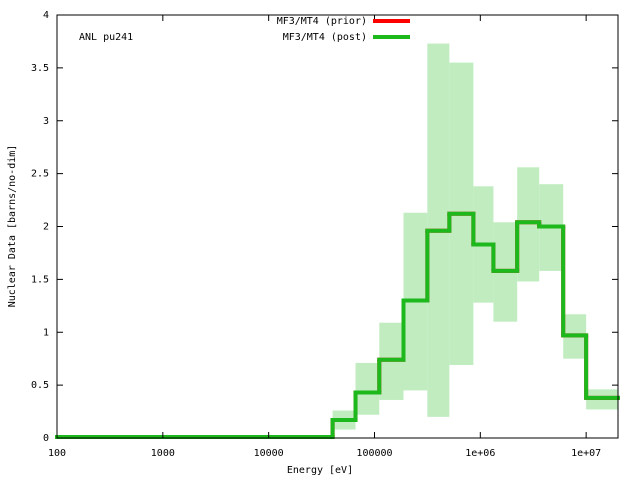 The height and width of the screenshot is (480, 640). I want to click on x-tick-label: 100, so click(57, 453).